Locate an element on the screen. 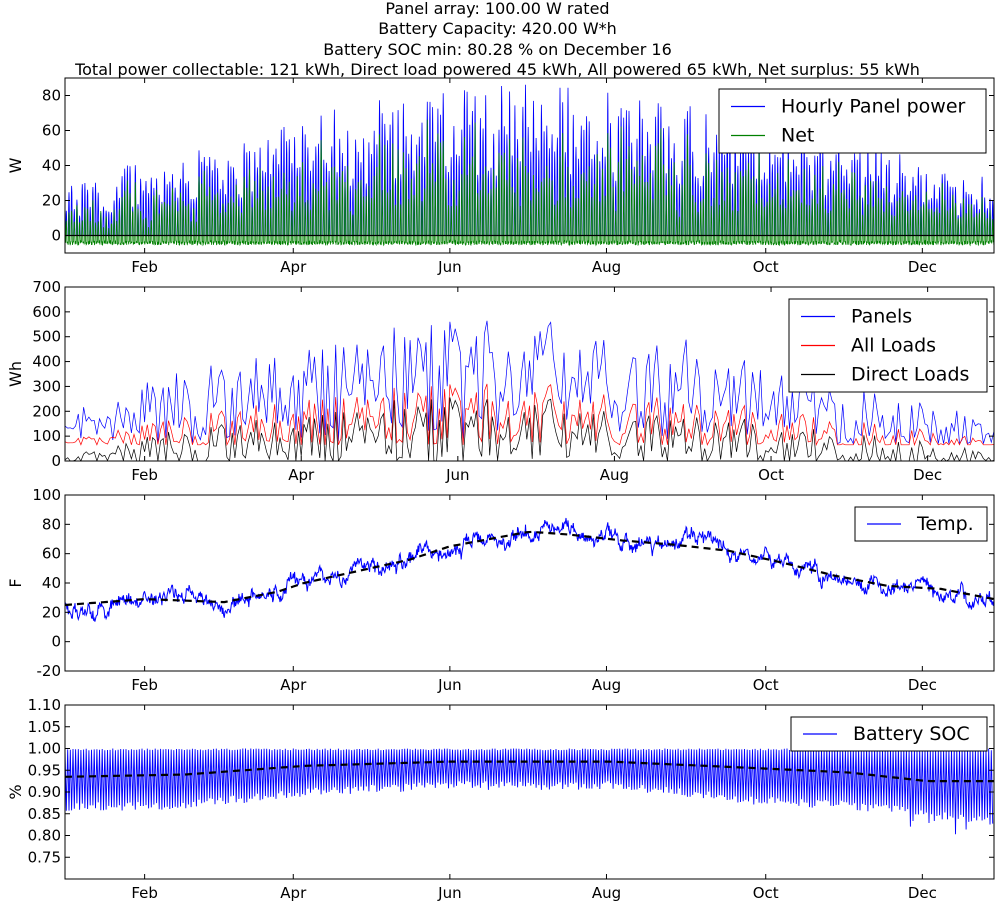 This screenshot has width=995, height=903. title-line-panel-array: Panel array: 100.00 W rated is located at coordinates (497, 9).